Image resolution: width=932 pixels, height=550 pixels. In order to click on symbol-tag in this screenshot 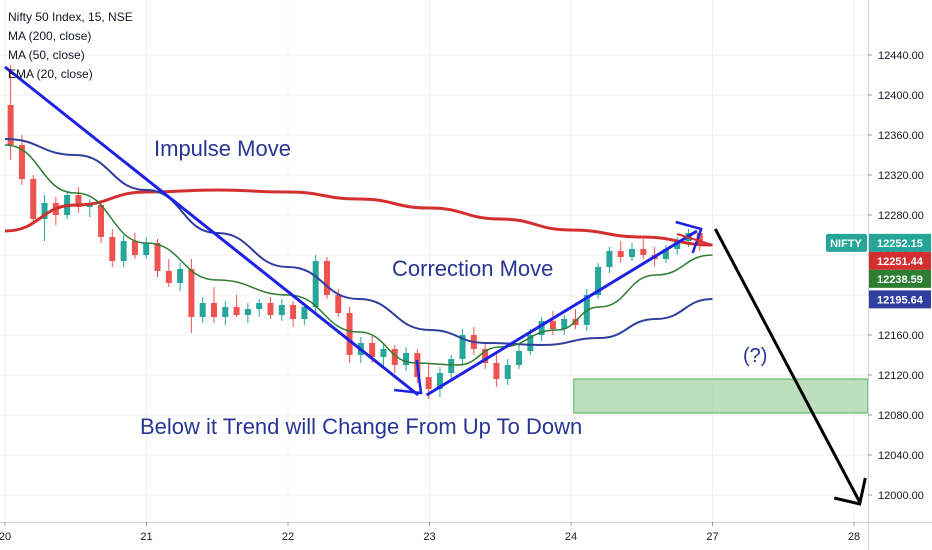, I will do `click(846, 242)`.